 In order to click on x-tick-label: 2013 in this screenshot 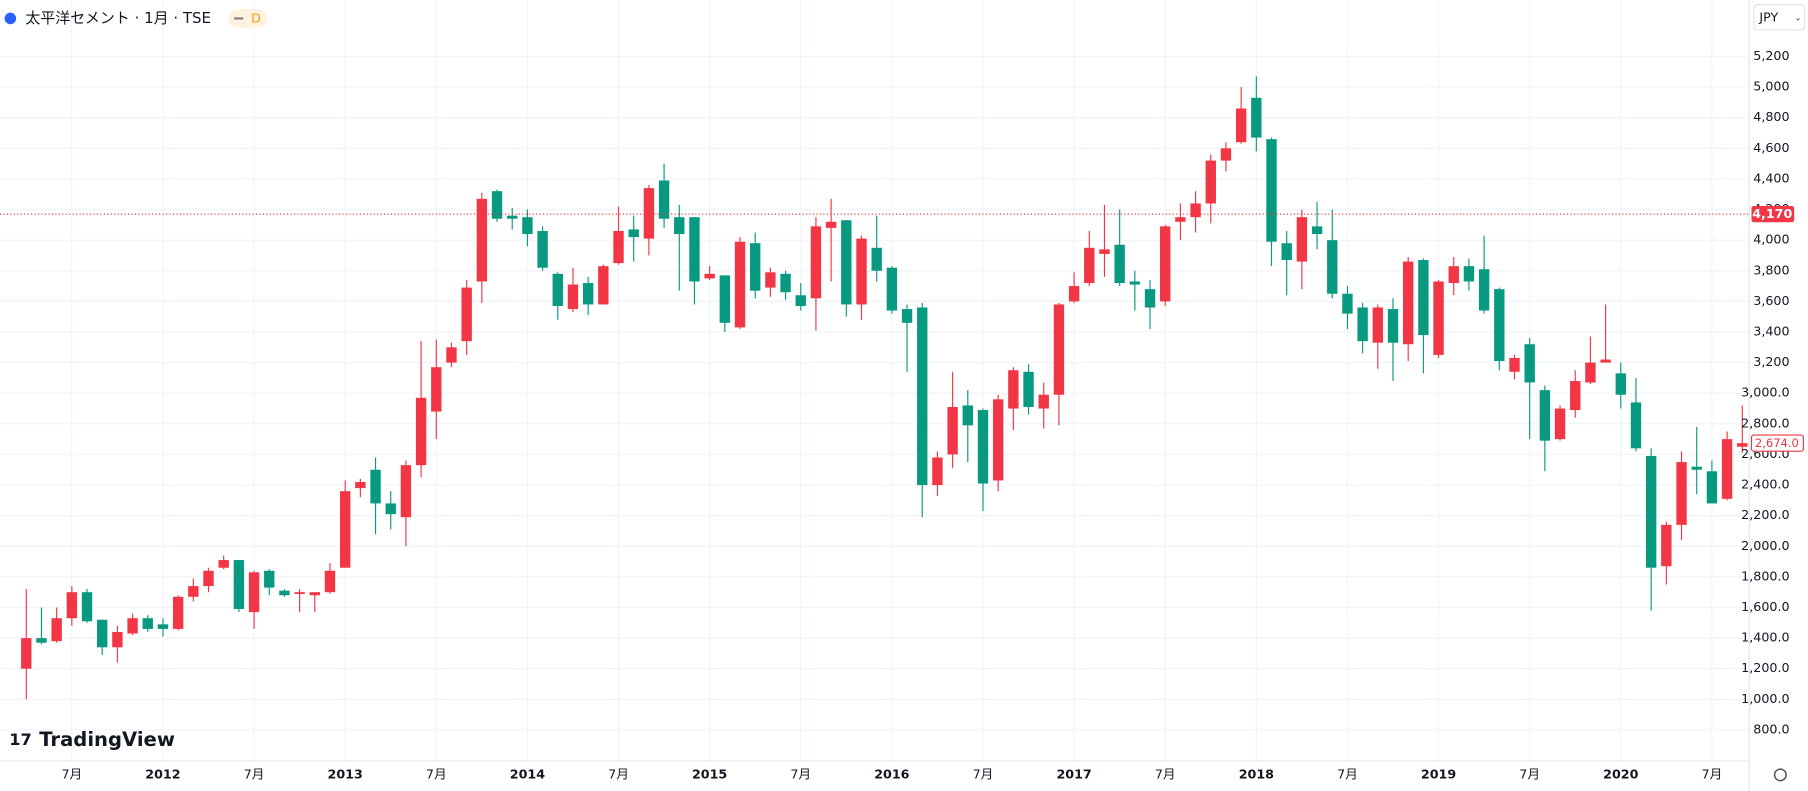, I will do `click(345, 773)`.